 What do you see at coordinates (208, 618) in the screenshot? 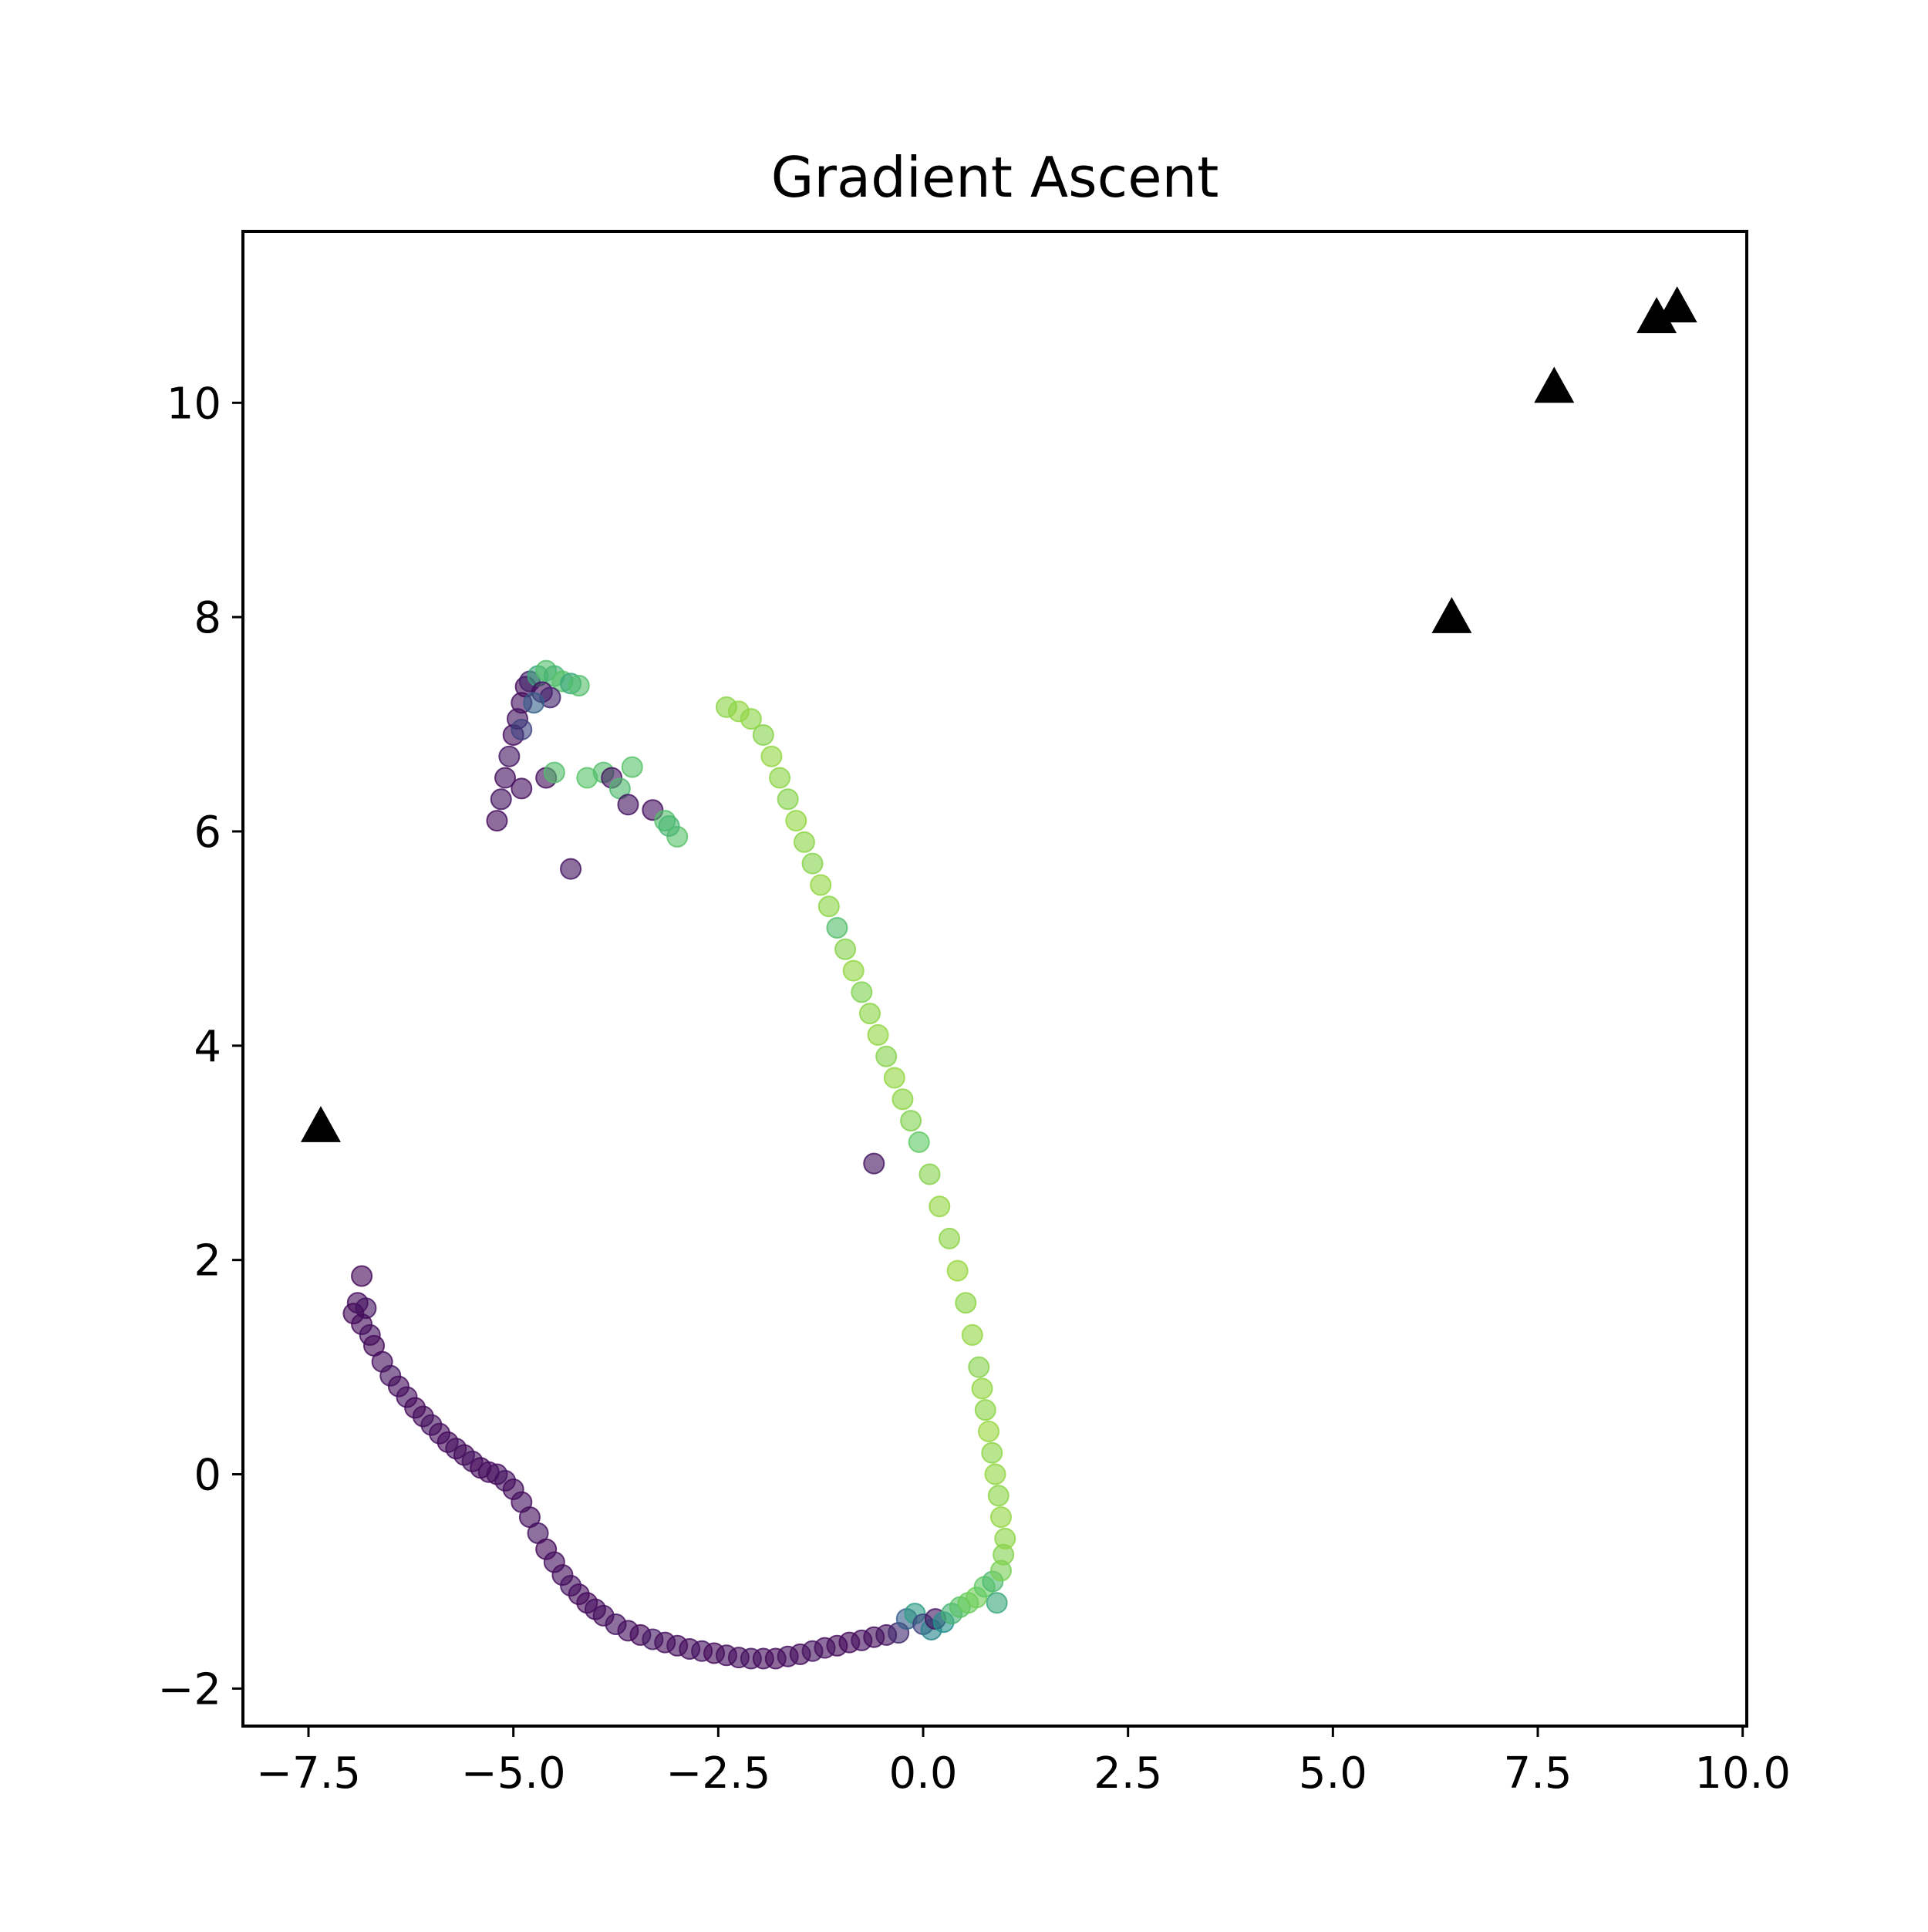
I see `y-tick-label: 8` at bounding box center [208, 618].